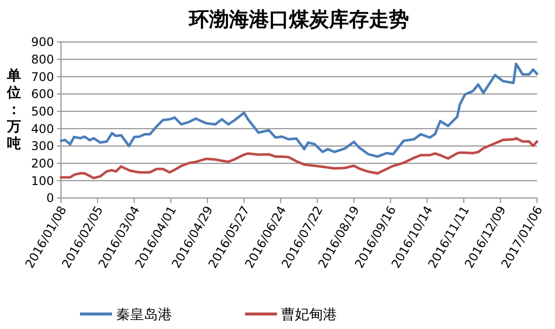 This screenshot has width=555, height=329. What do you see at coordinates (299, 158) in the screenshot?
I see `line-series` at bounding box center [299, 158].